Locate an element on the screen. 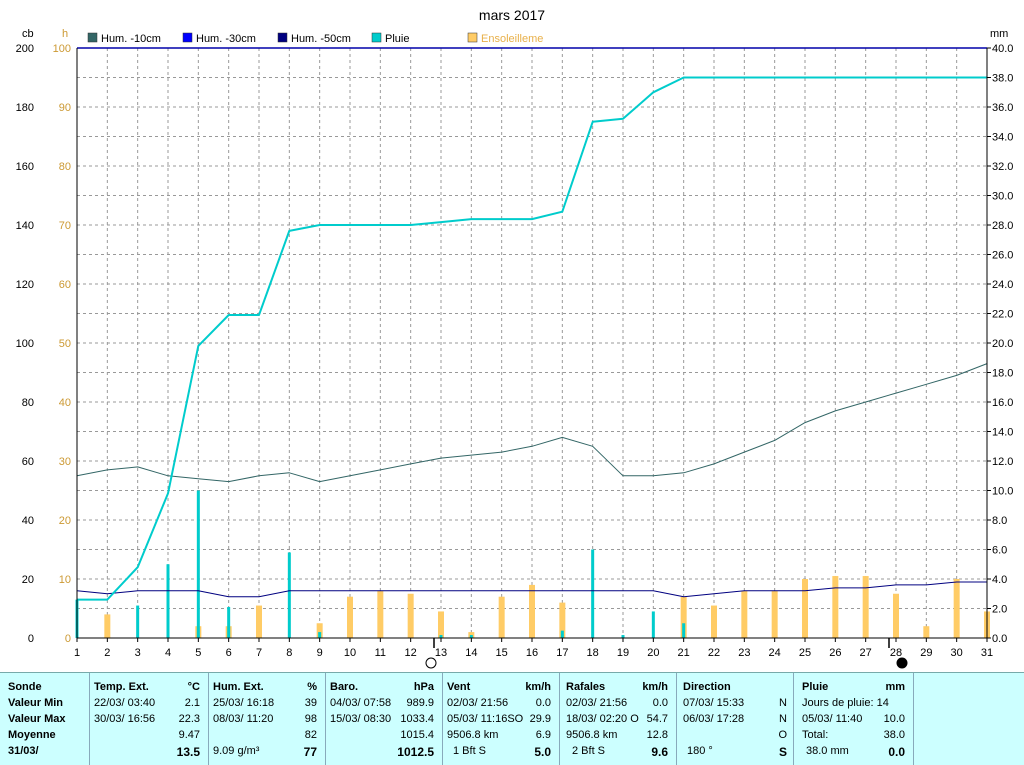 The height and width of the screenshot is (765, 1024). rafales-title: Rafales is located at coordinates (586, 687).